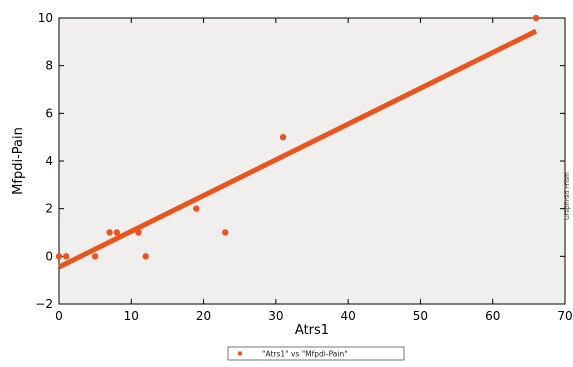  I want to click on x-tick-label: 30, so click(275, 316).